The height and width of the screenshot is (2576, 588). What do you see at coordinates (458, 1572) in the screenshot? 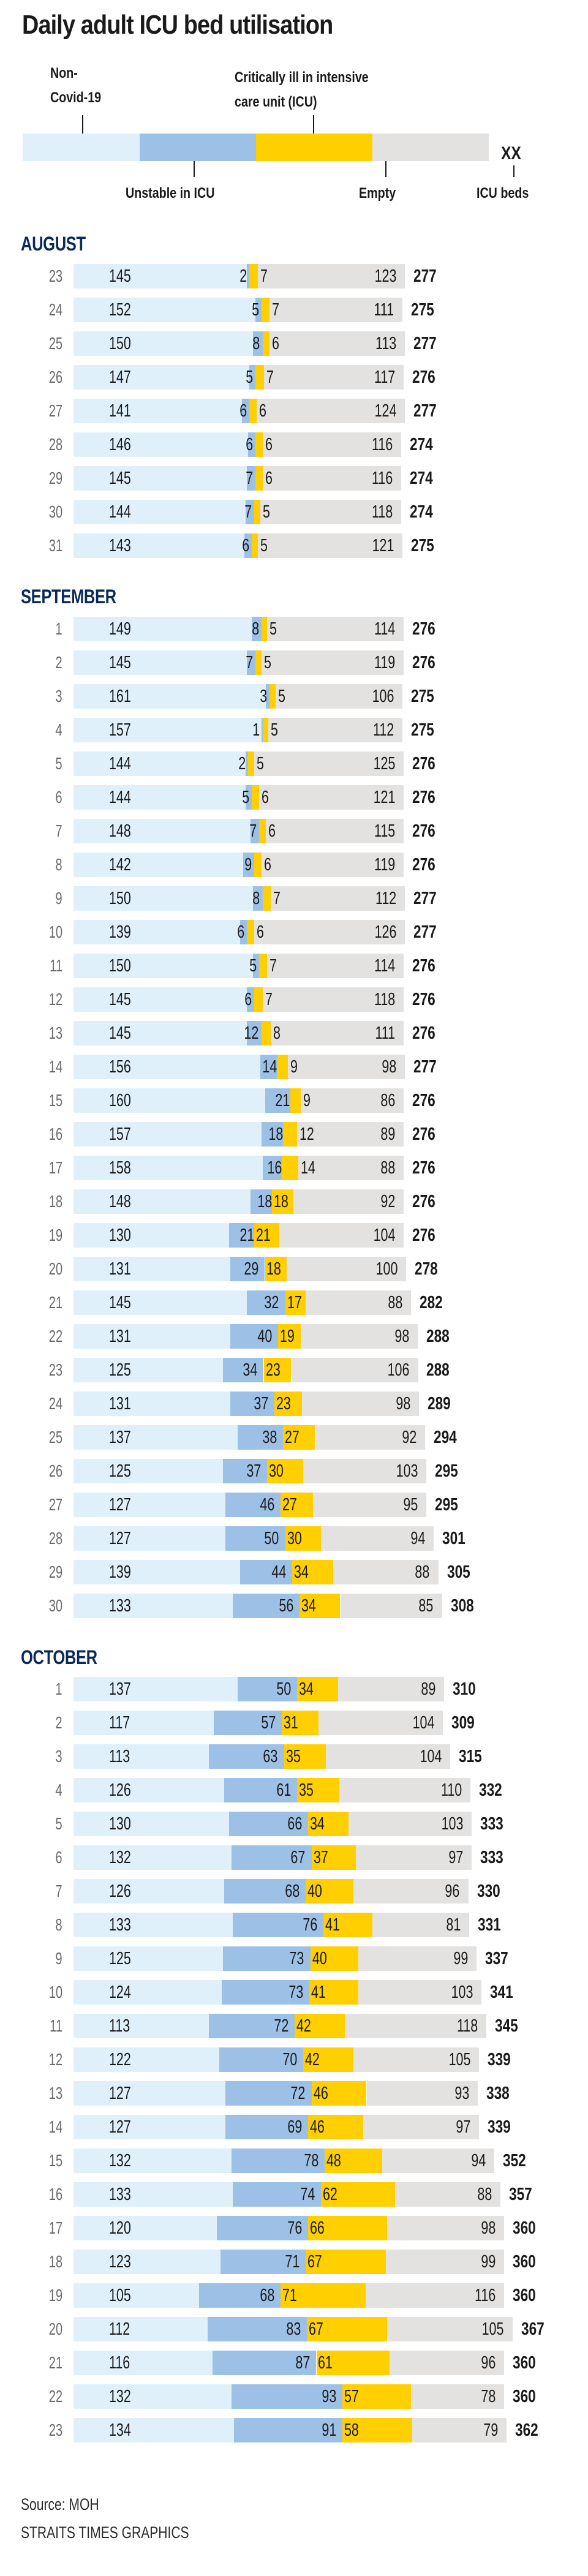
I see `total-beds-label: 305` at bounding box center [458, 1572].